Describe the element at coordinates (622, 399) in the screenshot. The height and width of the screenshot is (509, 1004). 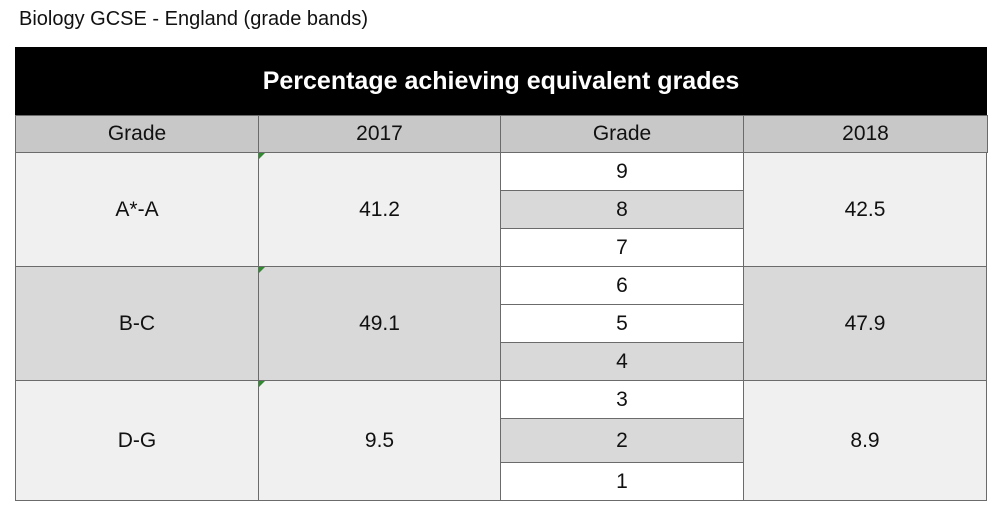
I see `grade-cell: 3` at that location.